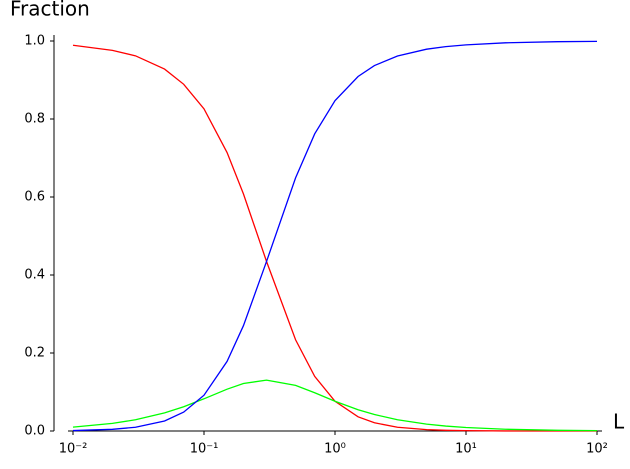 The height and width of the screenshot is (469, 630). I want to click on y-tick-label: 0.8, so click(34, 119).